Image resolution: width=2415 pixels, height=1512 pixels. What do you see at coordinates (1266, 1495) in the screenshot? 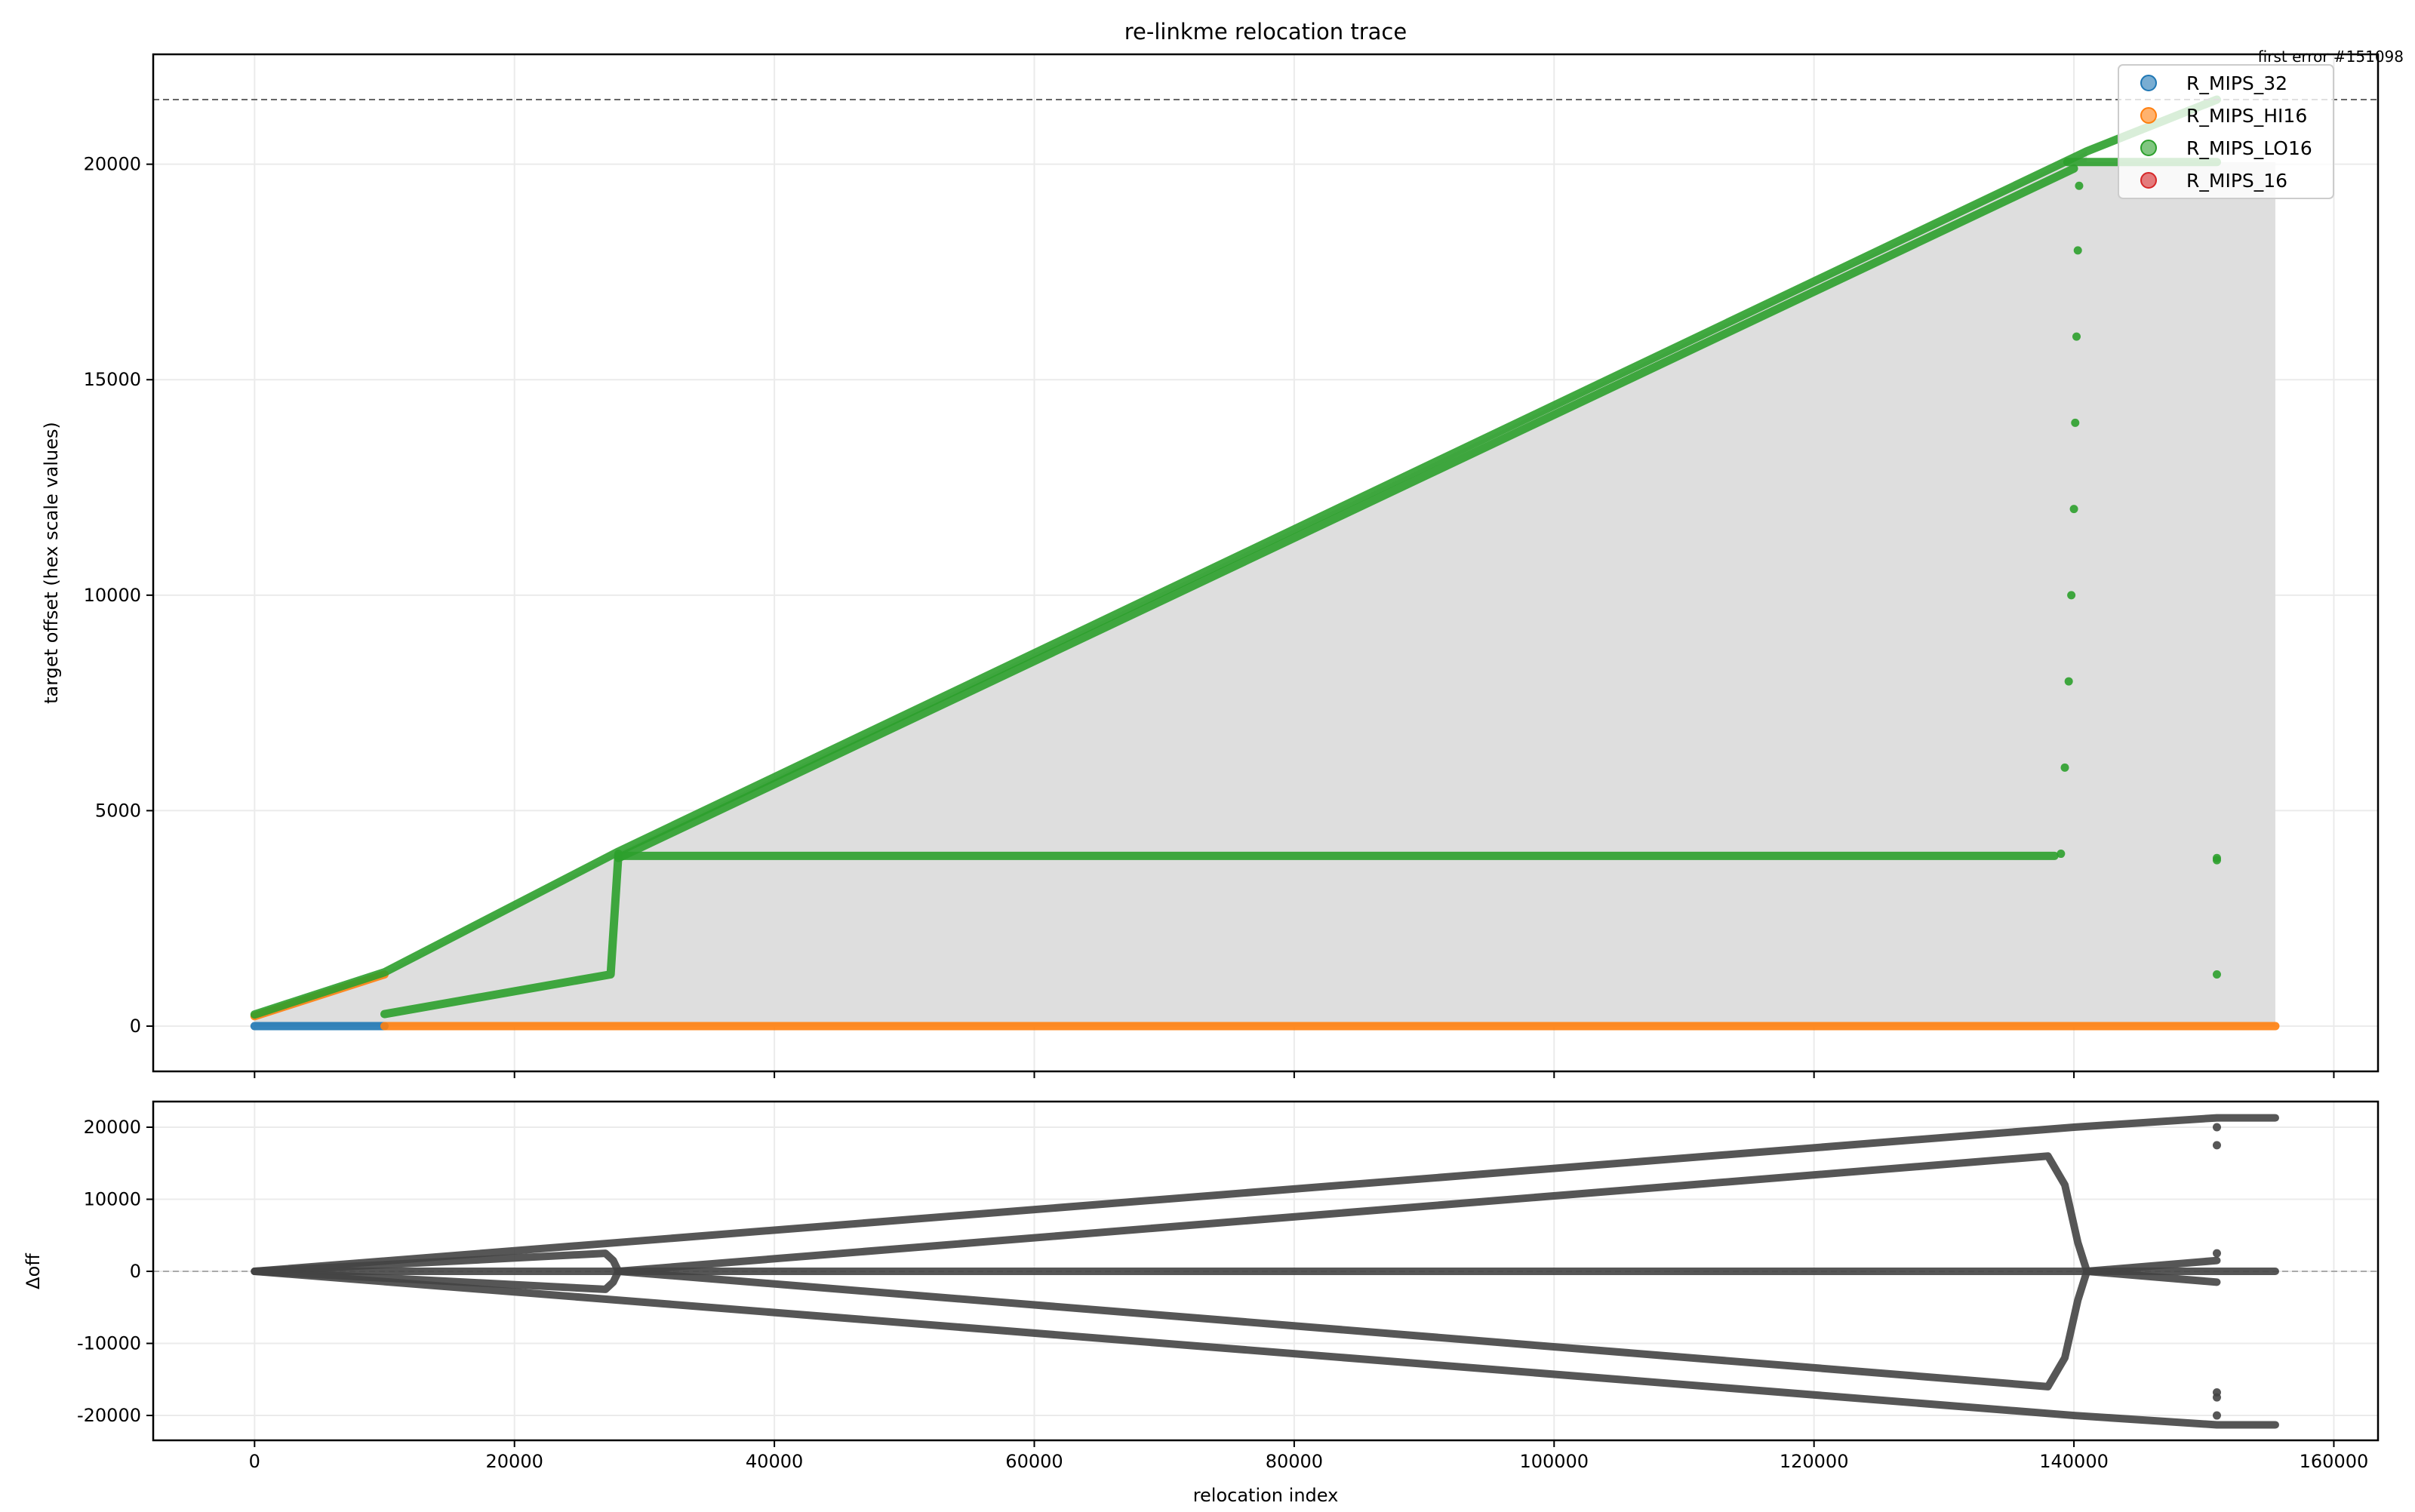
I see `x-axis-label: relocation index` at bounding box center [1266, 1495].